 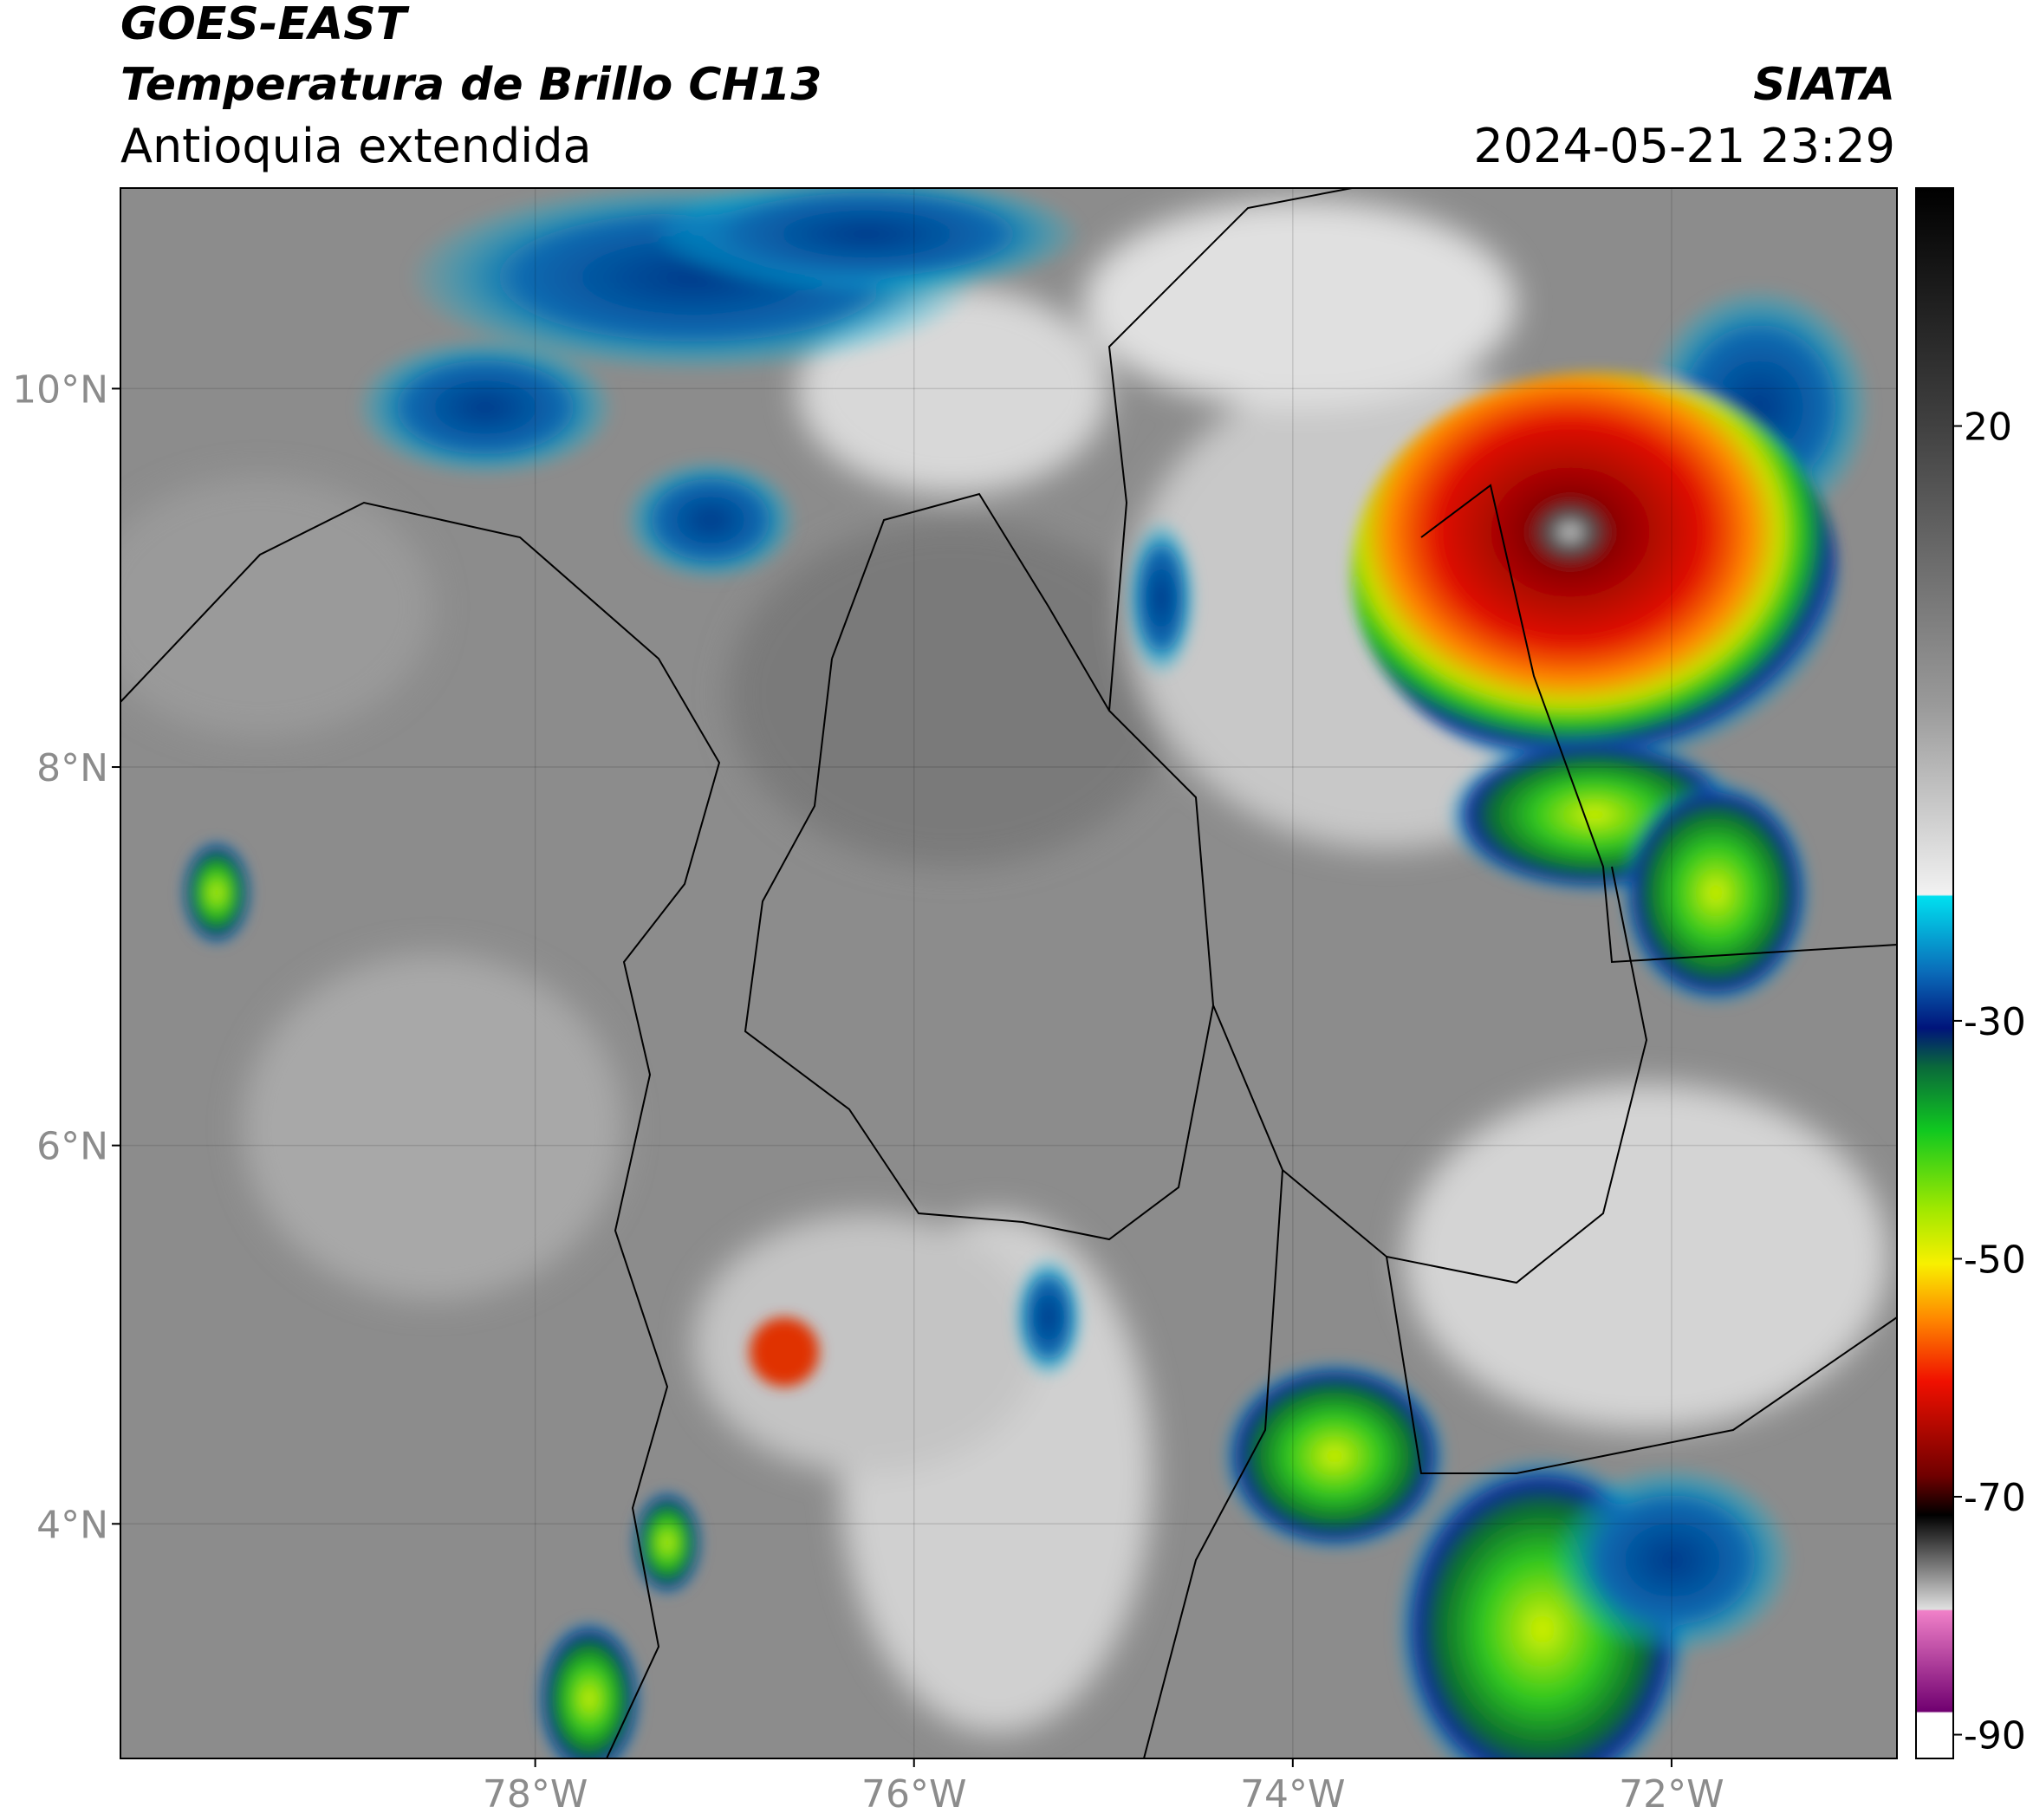 I want to click on colorbar-tick-label: 20, so click(x=1988, y=428).